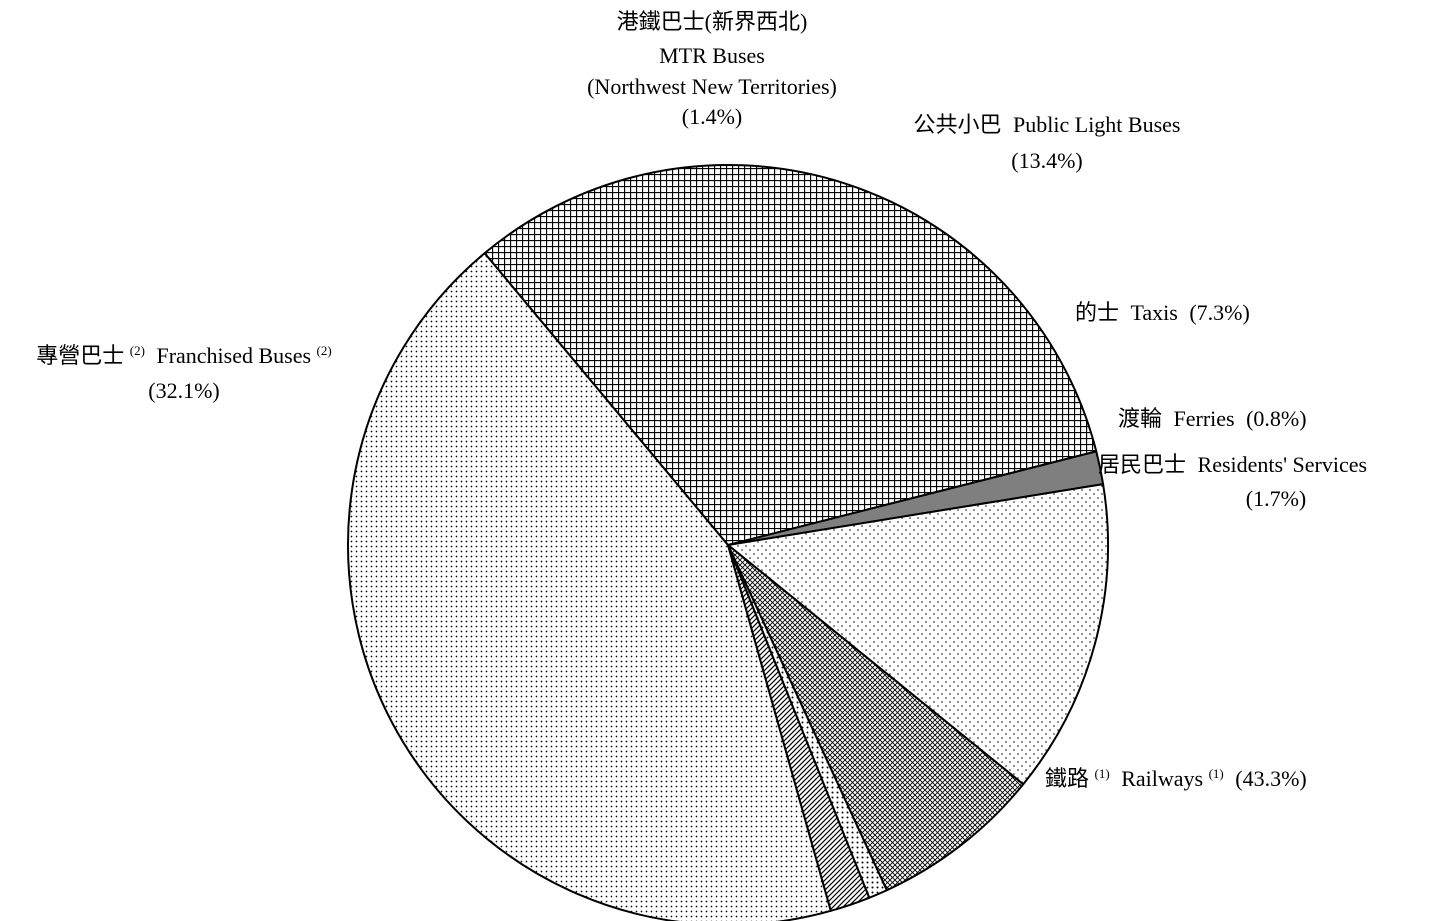 The height and width of the screenshot is (921, 1442). What do you see at coordinates (1276, 498) in the screenshot?
I see `slice-percent-residents-services: (1.7%)` at bounding box center [1276, 498].